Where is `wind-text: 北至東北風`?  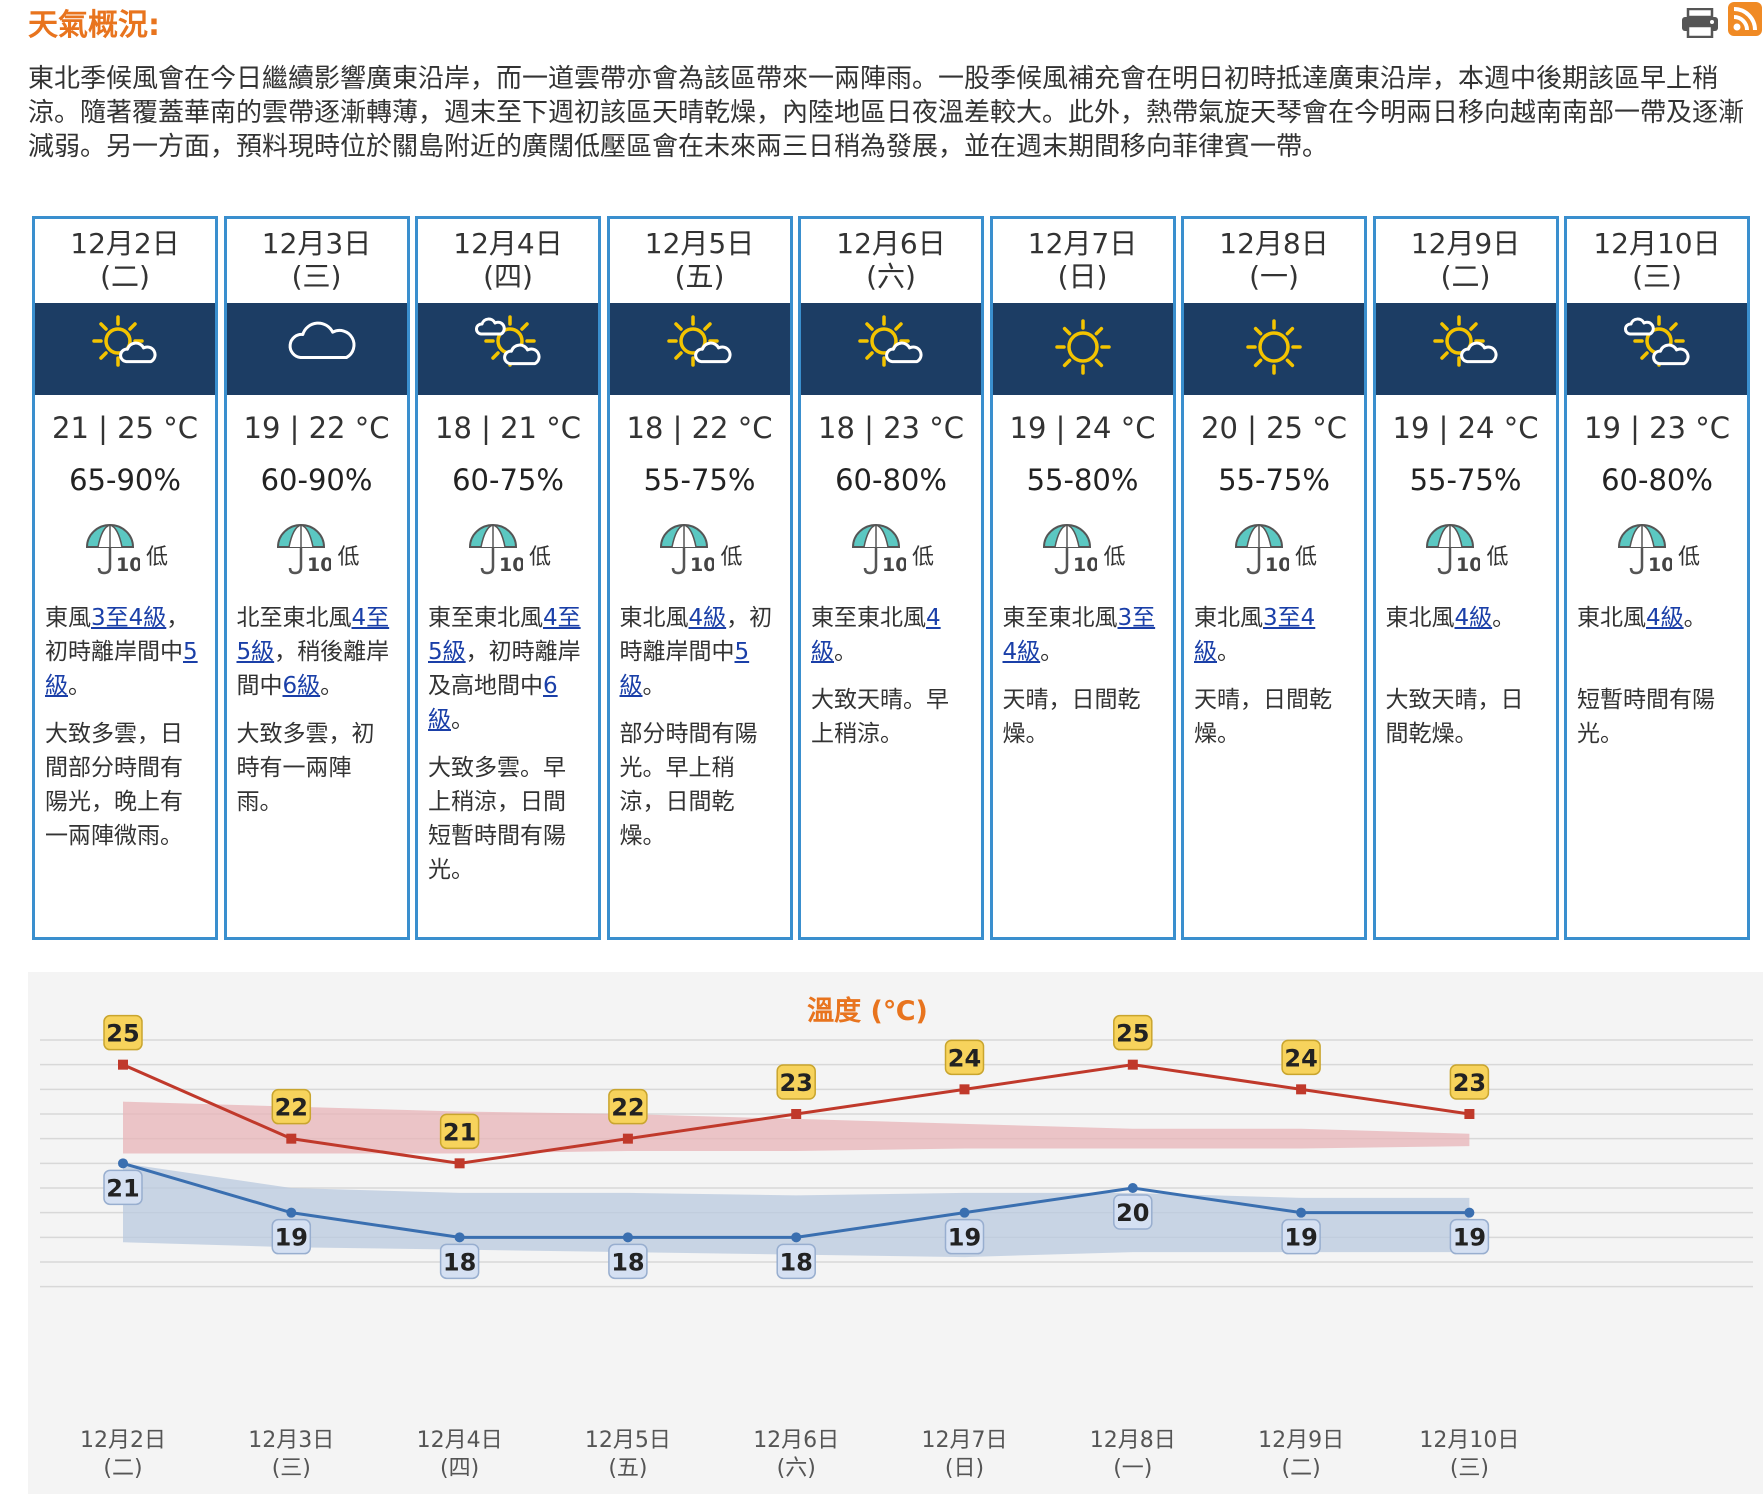
wind-text: 北至東北風 is located at coordinates (294, 618).